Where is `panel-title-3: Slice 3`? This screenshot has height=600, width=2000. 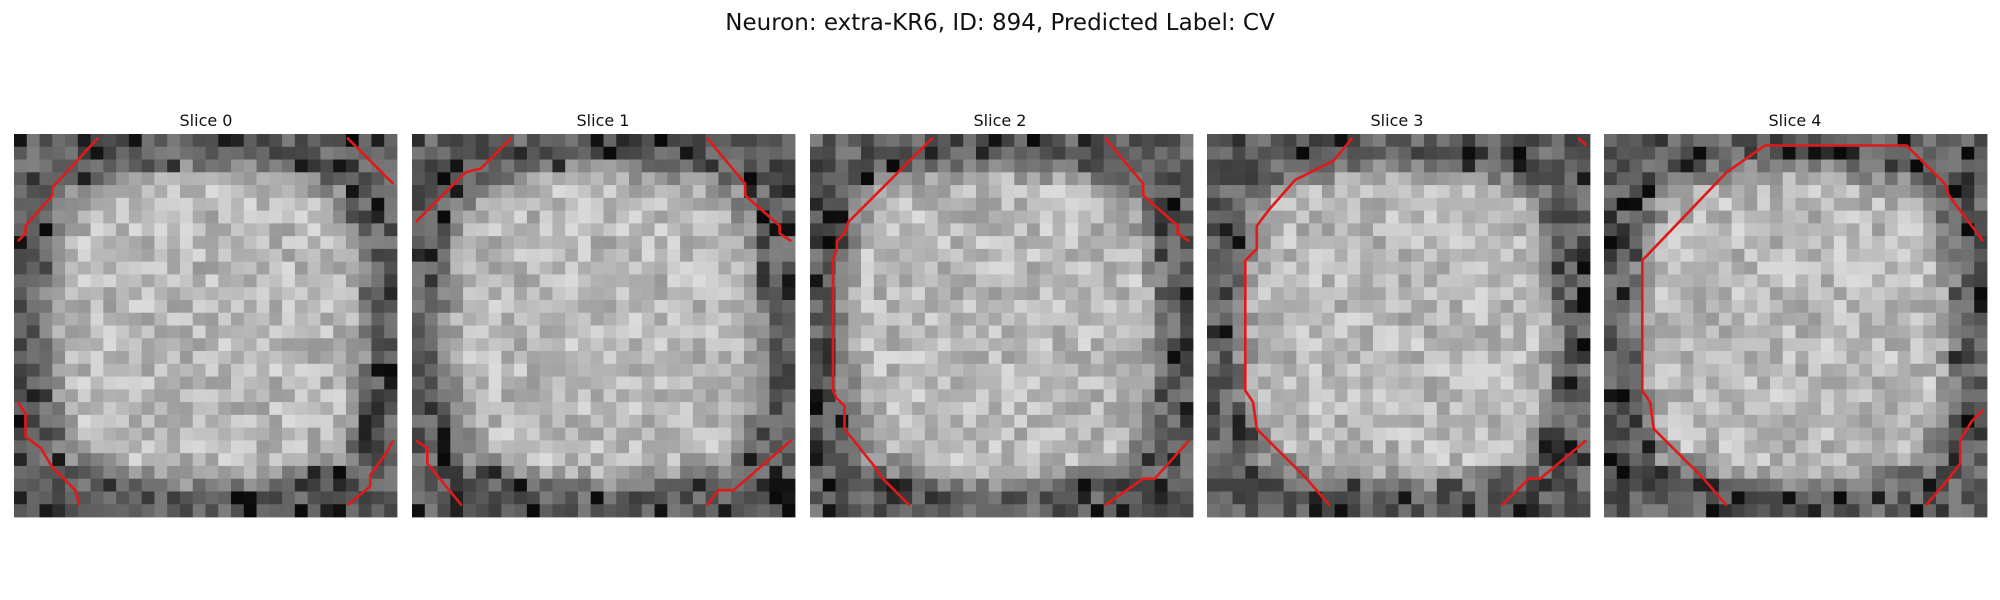
panel-title-3: Slice 3 is located at coordinates (1397, 120).